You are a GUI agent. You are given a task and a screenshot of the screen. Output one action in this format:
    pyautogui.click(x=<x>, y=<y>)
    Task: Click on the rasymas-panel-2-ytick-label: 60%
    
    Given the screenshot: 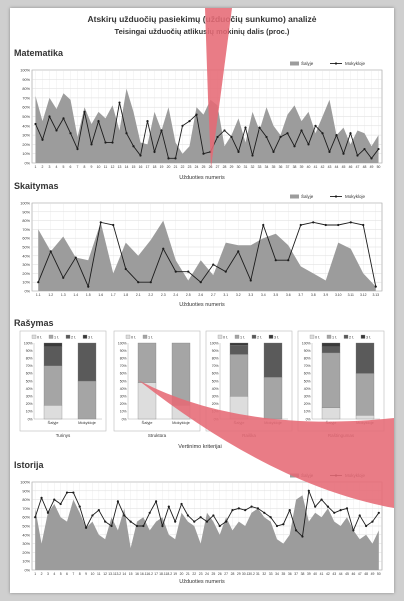 What is the action you would take?
    pyautogui.click(x=215, y=374)
    